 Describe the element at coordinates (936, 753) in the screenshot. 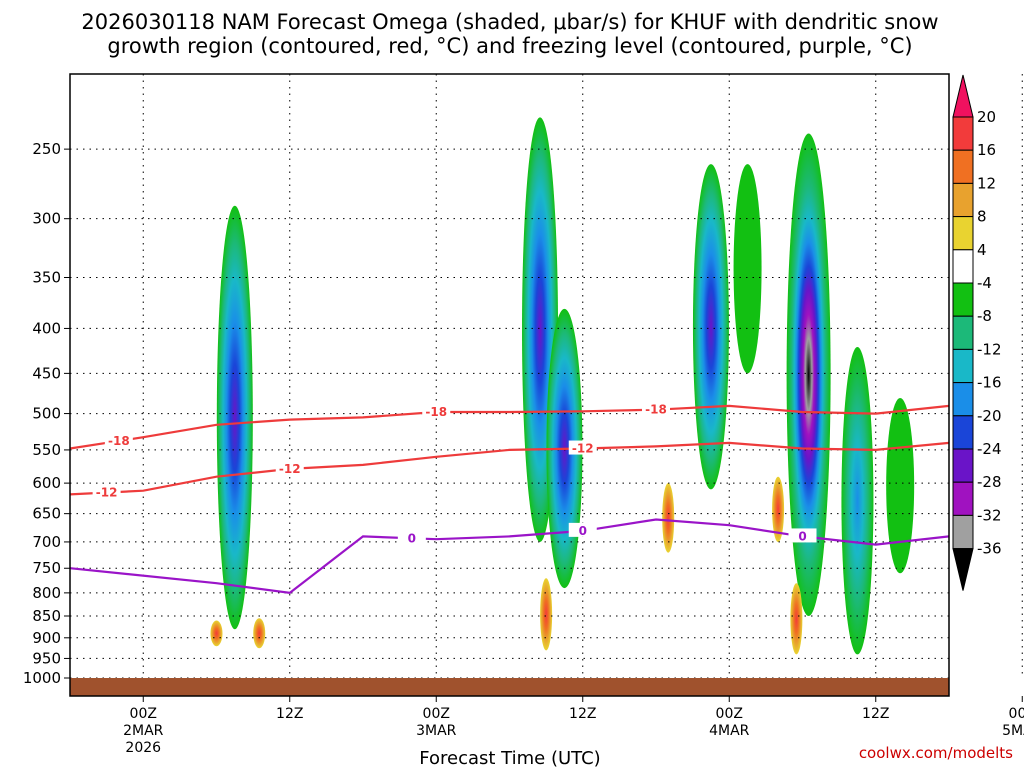

I see `credit-text: coolwx.com/modelts` at that location.